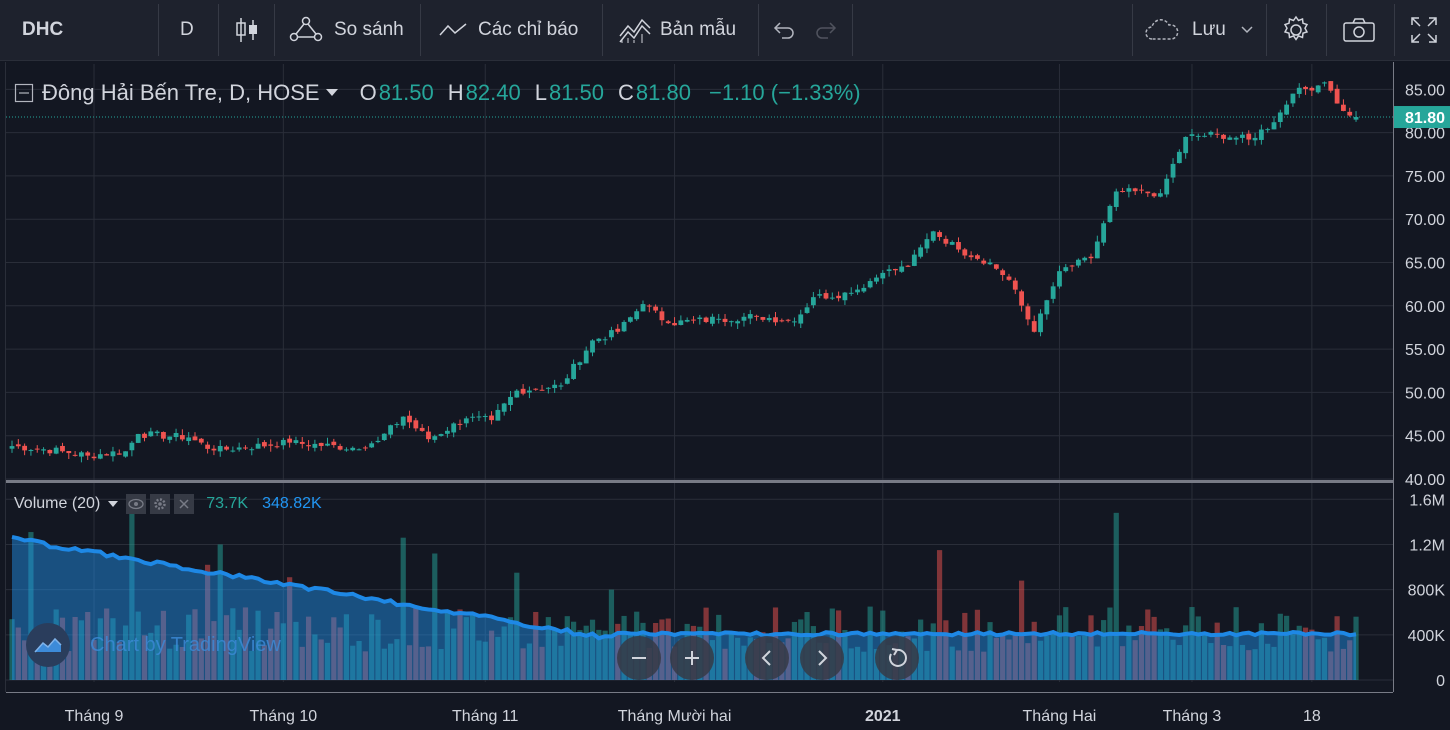 The width and height of the screenshot is (1450, 730). I want to click on top-toolbar: DHC D So sánh Các chỉ báo Bản mẫu Lưu, so click(725, 30).